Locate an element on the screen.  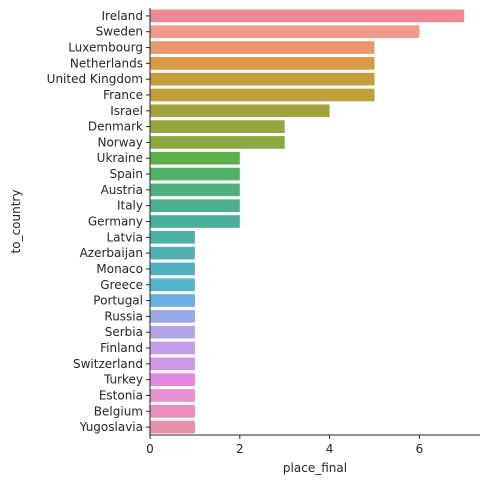
bar-austria is located at coordinates (195, 190).